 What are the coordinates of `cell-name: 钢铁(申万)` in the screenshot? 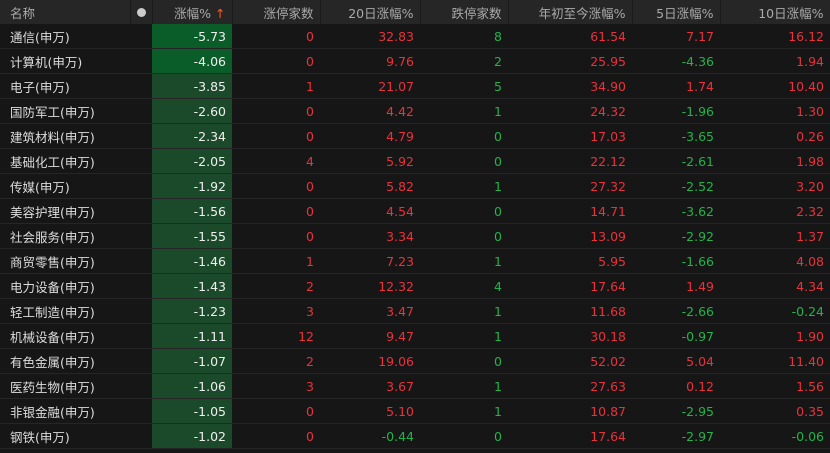 It's located at (65, 436).